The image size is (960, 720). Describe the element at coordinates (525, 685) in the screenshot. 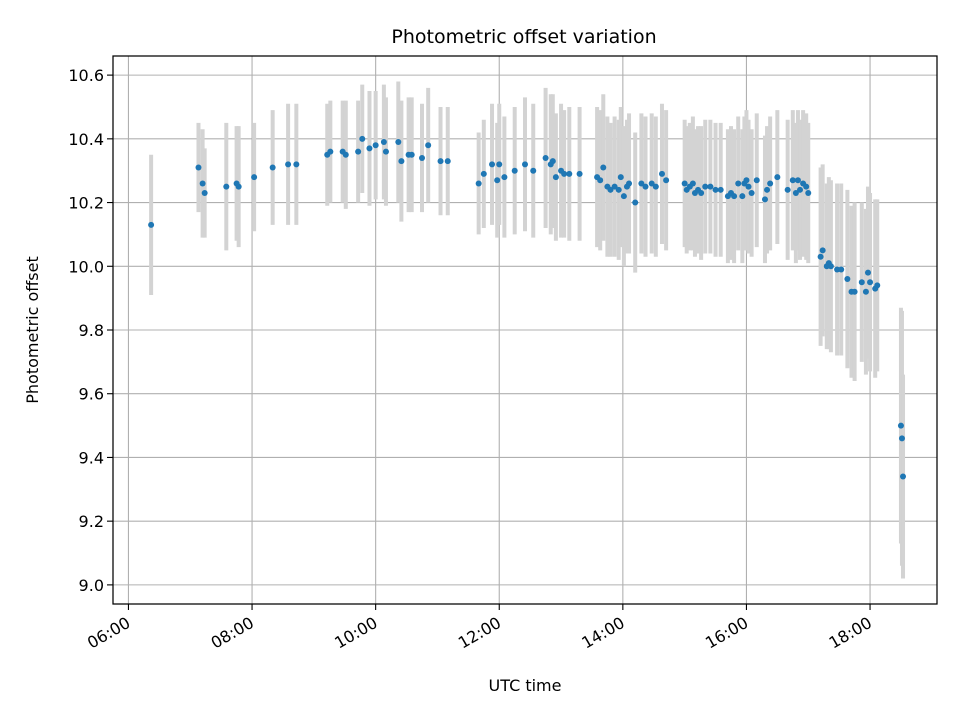

I see `x-axis-label: UTC time` at that location.